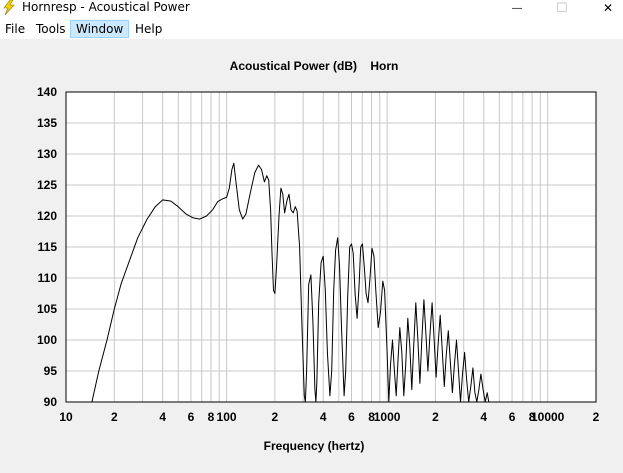 The height and width of the screenshot is (473, 623). Describe the element at coordinates (106, 7) in the screenshot. I see `window-title: Hornresp - Acoustical Power` at that location.